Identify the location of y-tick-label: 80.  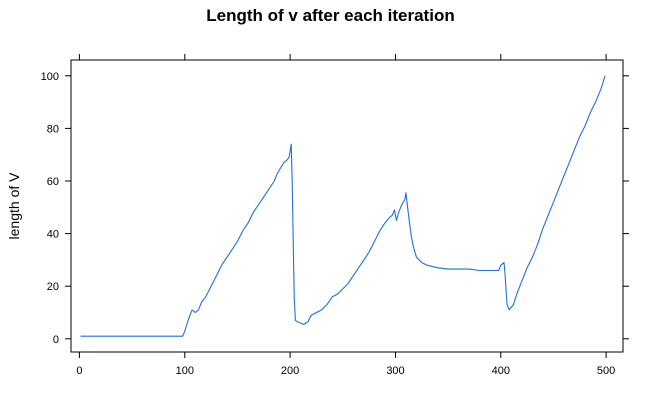
(53, 129).